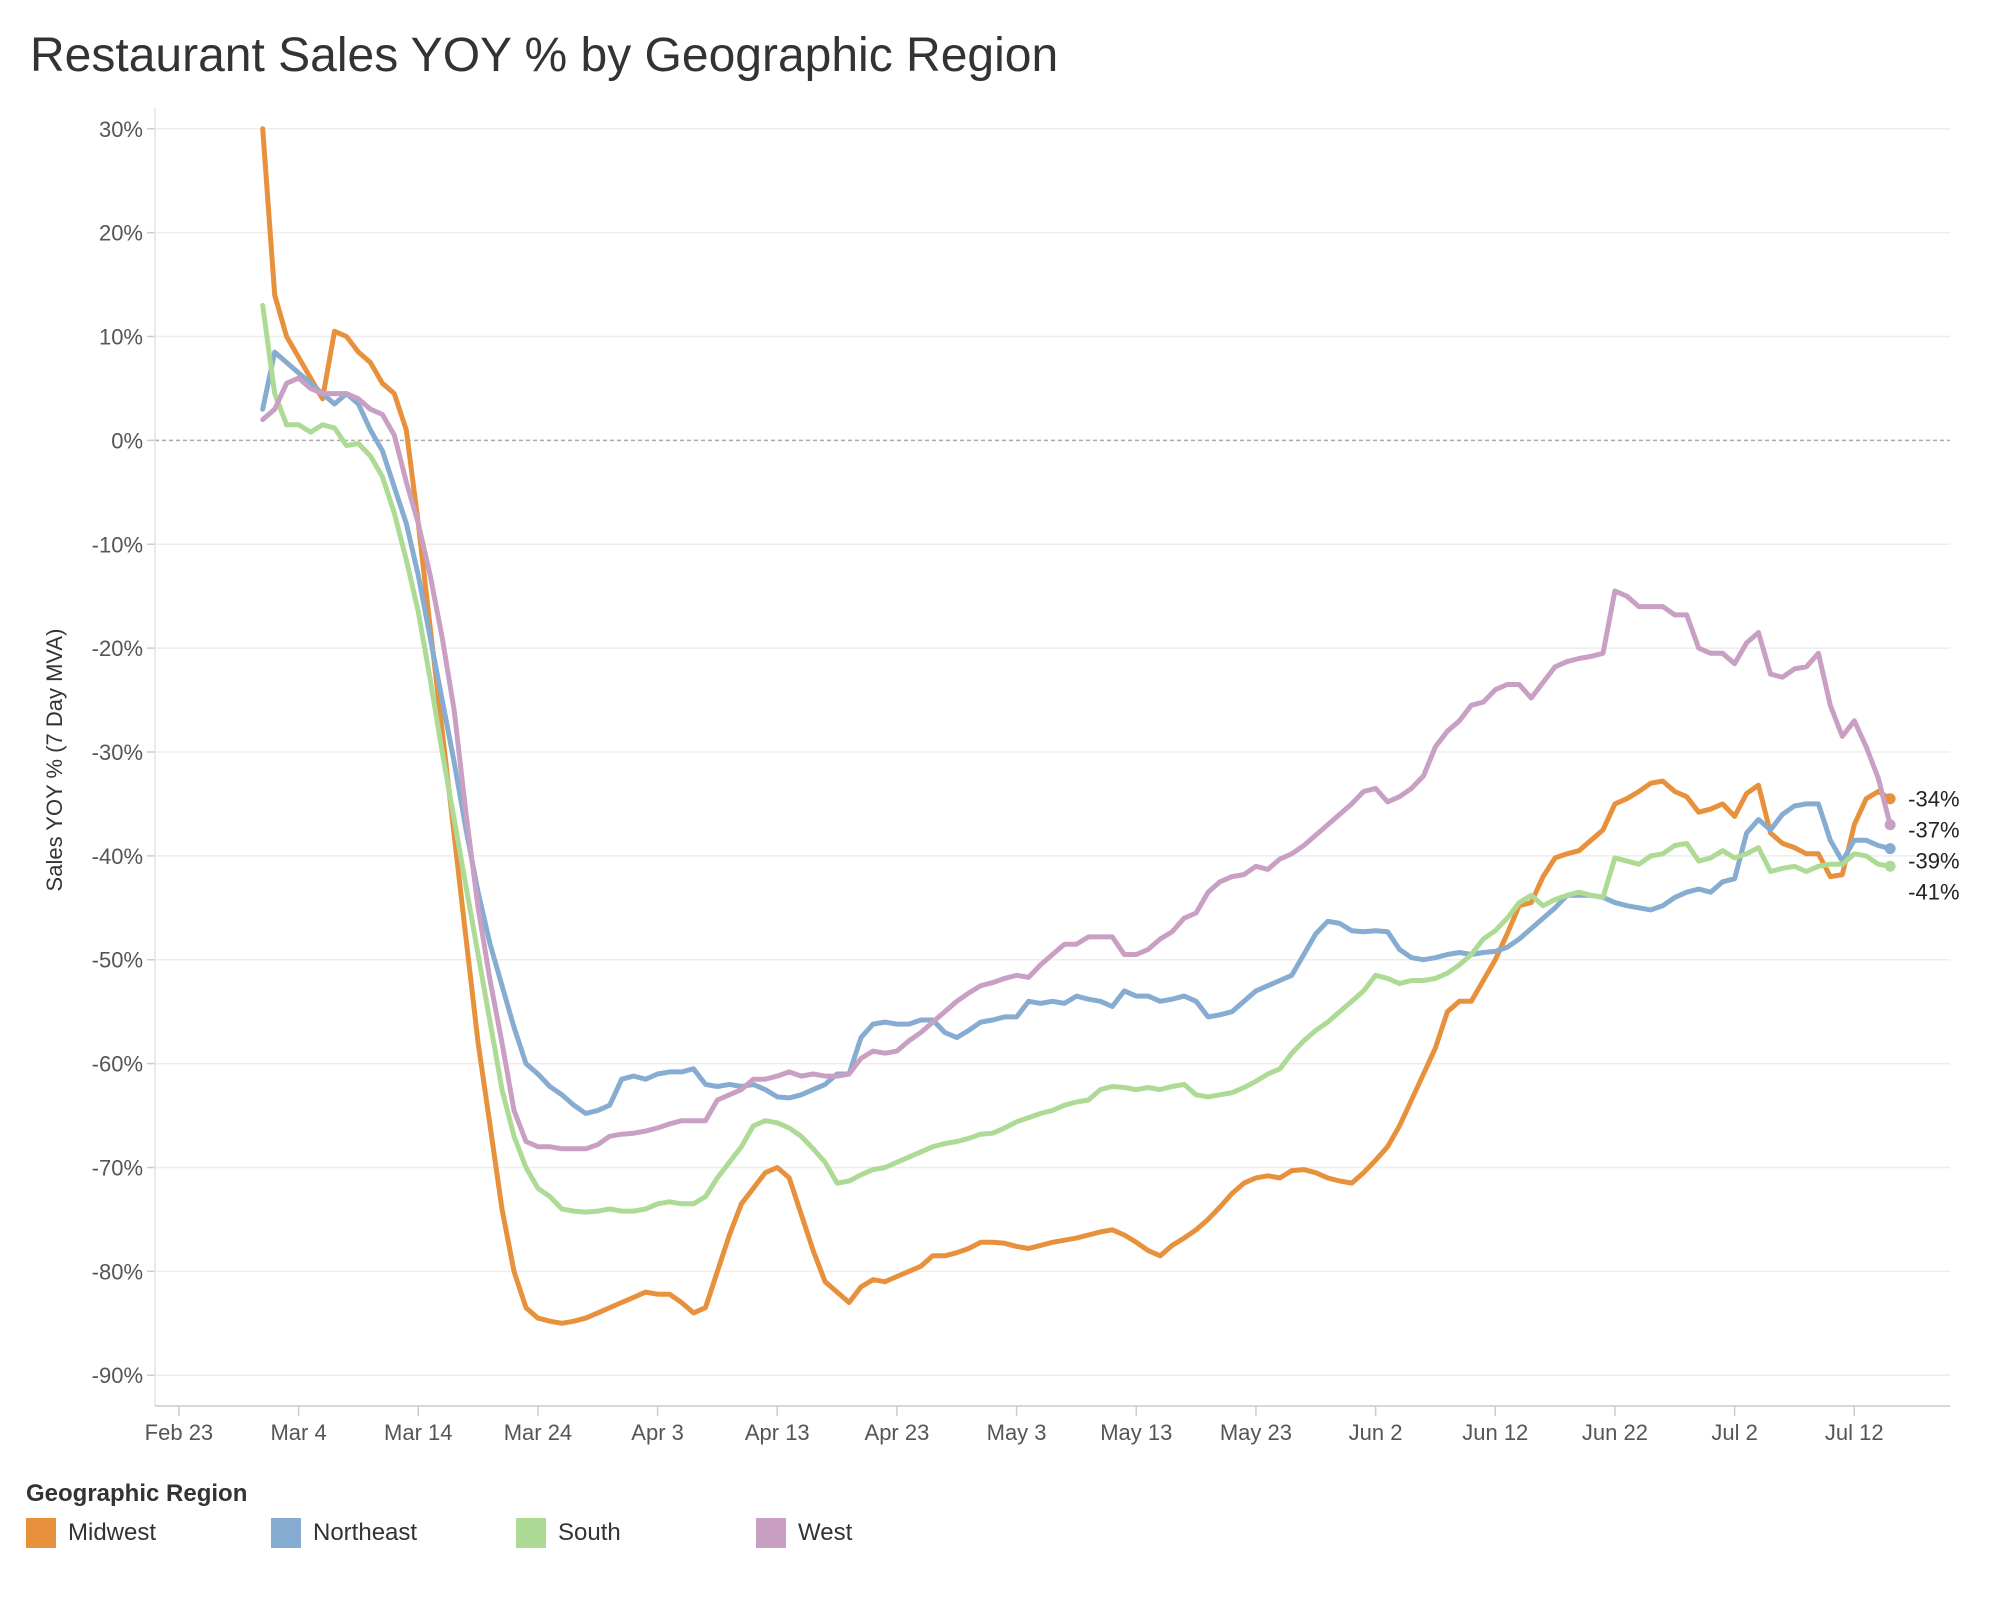 This screenshot has height=1600, width=2000. Describe the element at coordinates (1890, 849) in the screenshot. I see `end-marker-northeast` at that location.